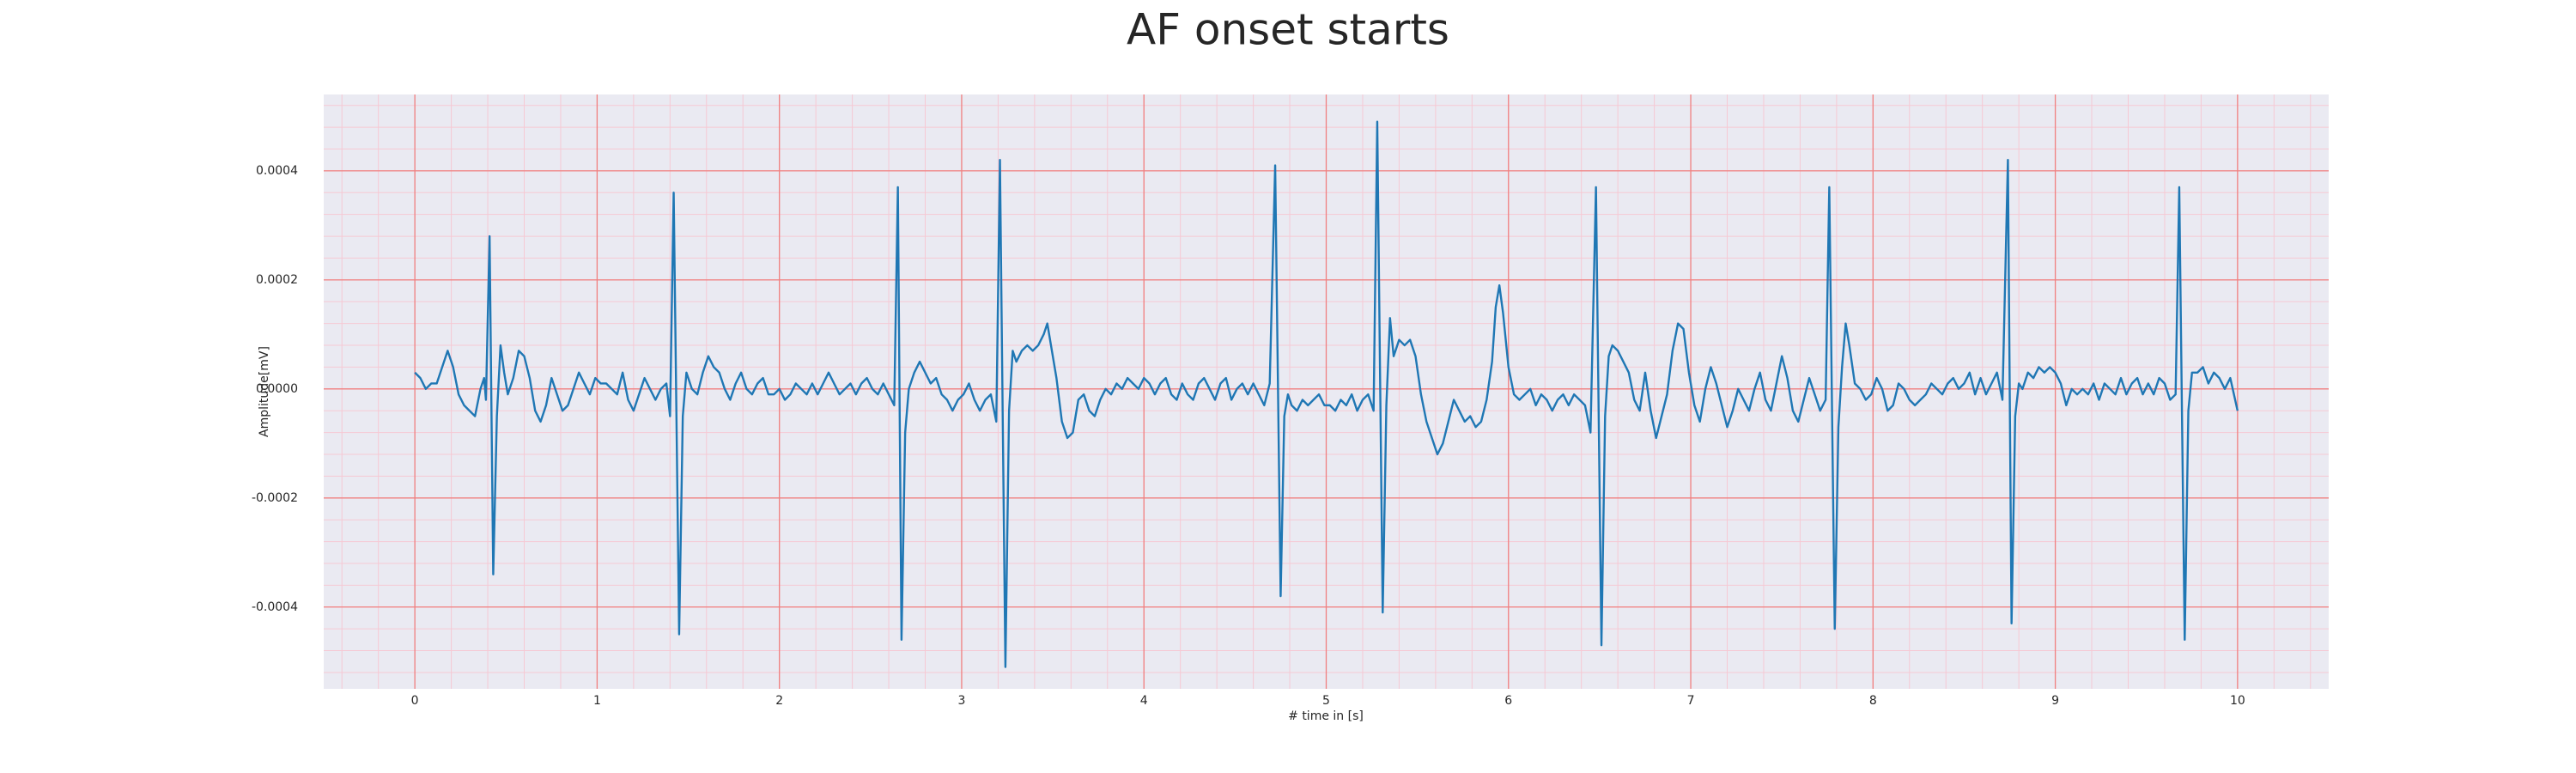 This screenshot has height=773, width=2576. What do you see at coordinates (2237, 701) in the screenshot?
I see `x-tick-label: 10` at bounding box center [2237, 701].